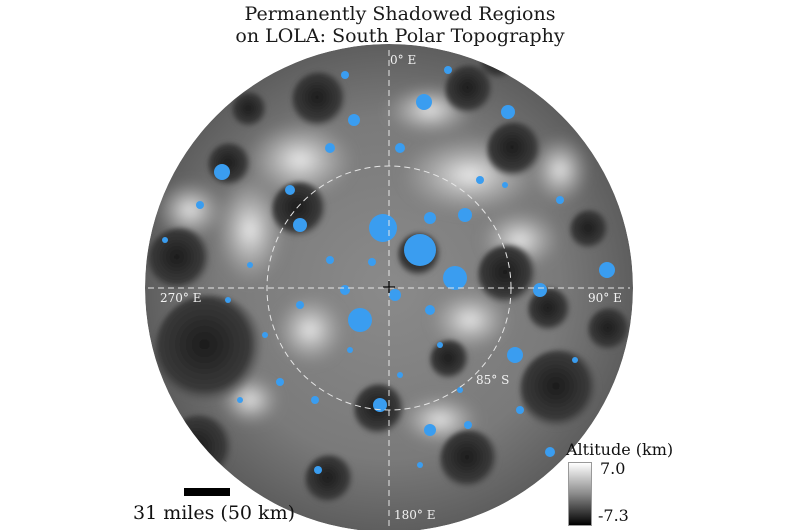 This screenshot has width=800, height=530. I want to click on altitude-colorbar, so click(580, 494).